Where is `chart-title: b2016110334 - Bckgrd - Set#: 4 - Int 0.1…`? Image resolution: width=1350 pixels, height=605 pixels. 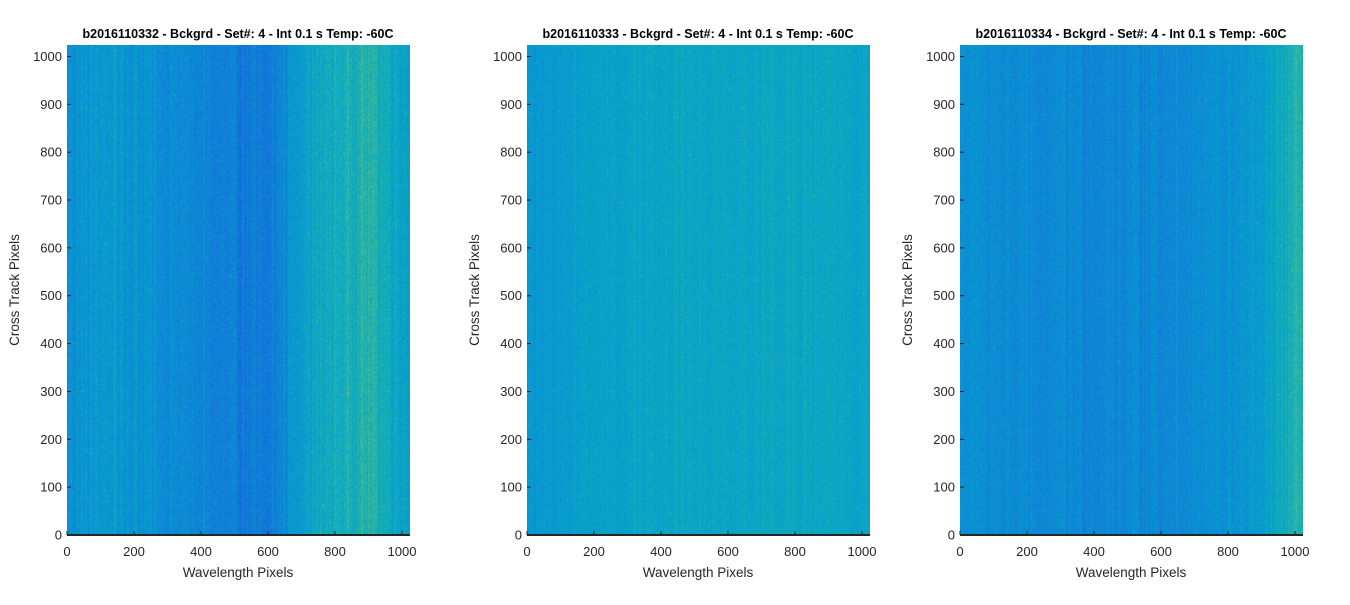 chart-title: b2016110334 - Bckgrd - Set#: 4 - Int 0.1… is located at coordinates (1130, 34).